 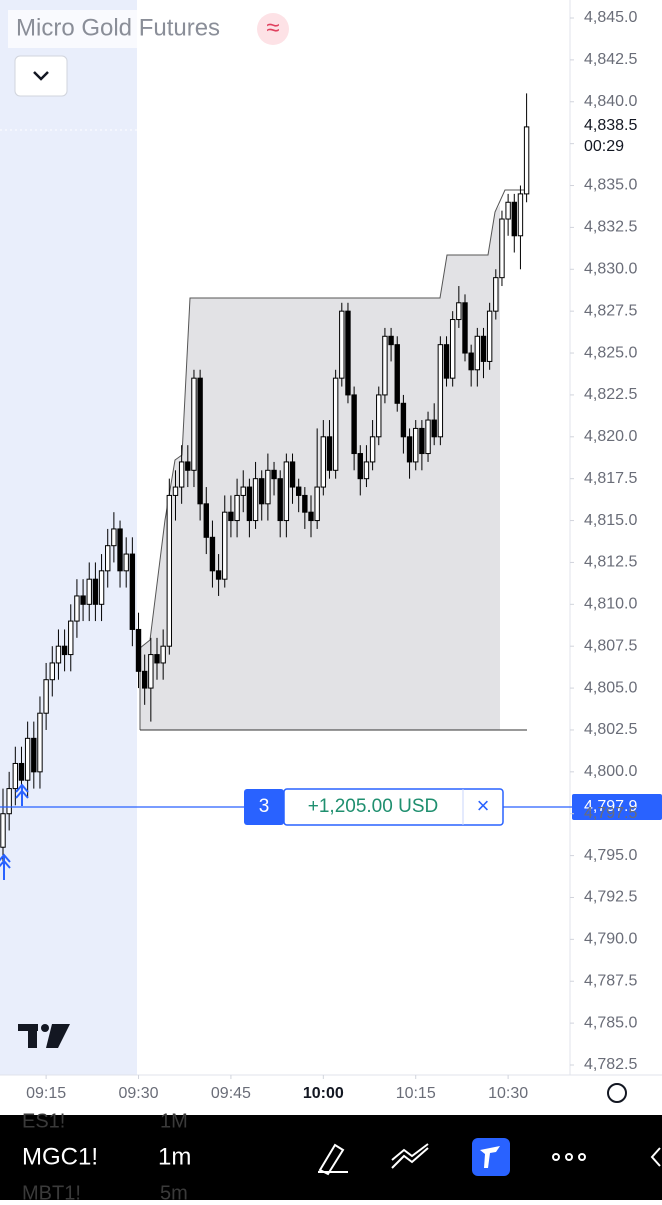 What do you see at coordinates (277, 1088) in the screenshot?
I see `time-axis: 09:15 09:30 09:45 10:00 10:15 10:30` at bounding box center [277, 1088].